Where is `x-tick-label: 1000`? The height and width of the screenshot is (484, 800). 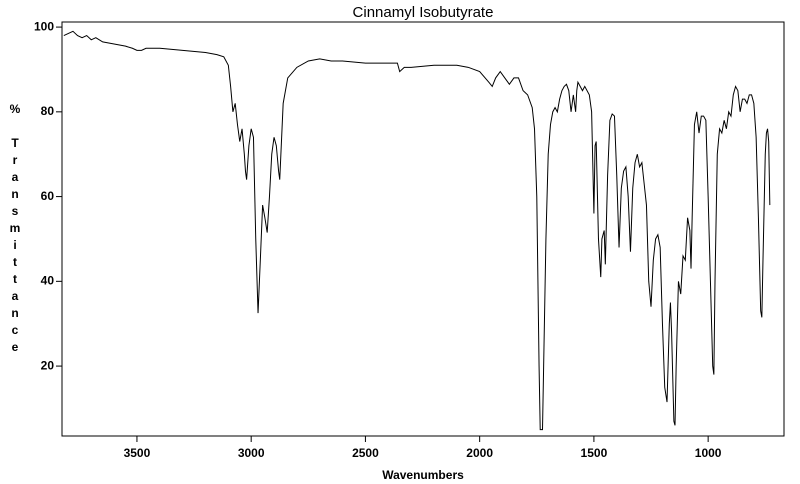 x-tick-label: 1000 is located at coordinates (708, 453).